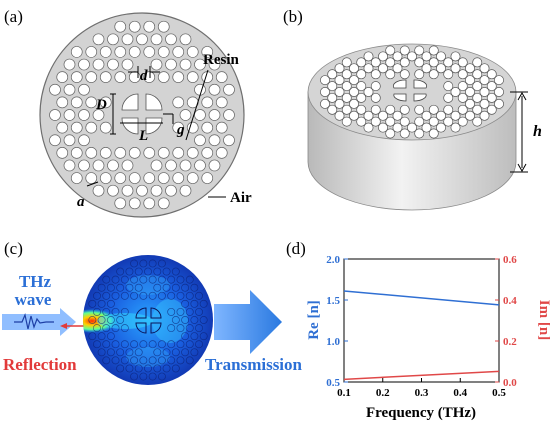 Image resolution: width=550 pixels, height=427 pixels. I want to click on x-tick-label: 0.1, so click(344, 393).